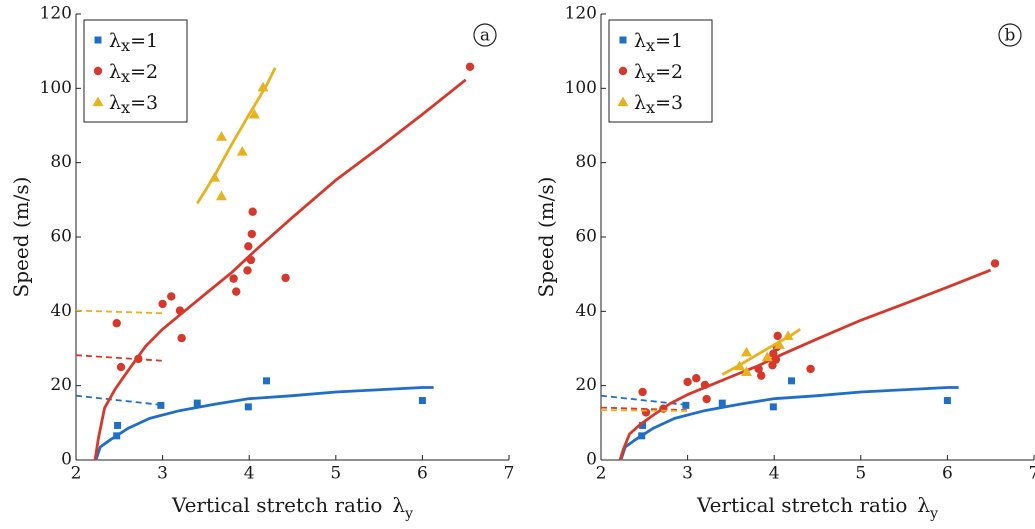 The width and height of the screenshot is (1035, 529). What do you see at coordinates (586, 162) in the screenshot?
I see `y-tick-label: 80` at bounding box center [586, 162].